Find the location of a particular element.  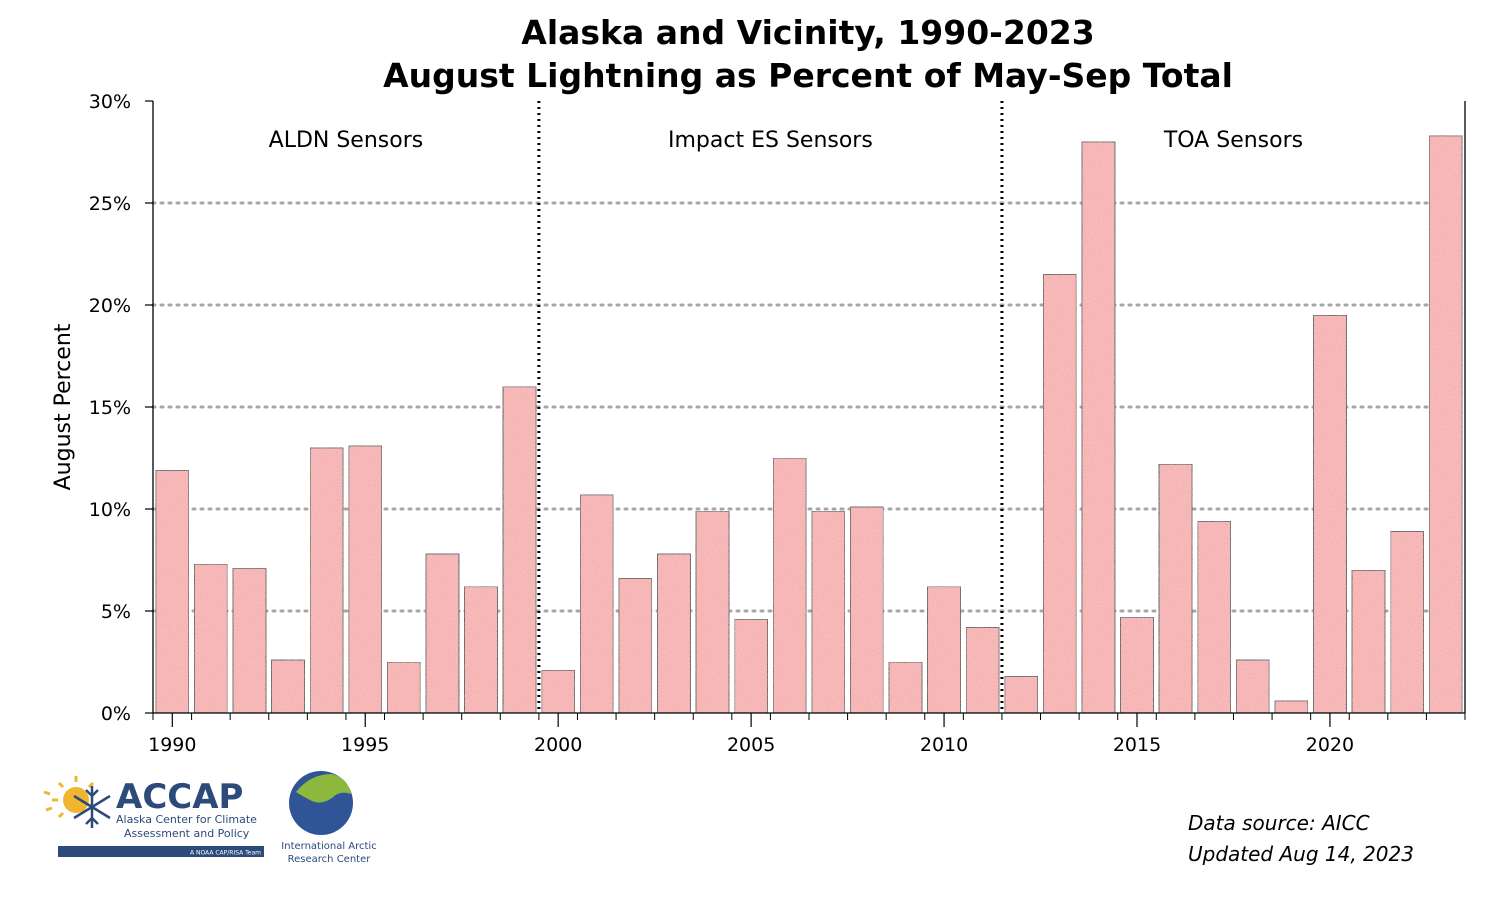

sensor-region-labels: ALDN Sensors Impact ES Sensors TOA Sensors is located at coordinates (786, 140).